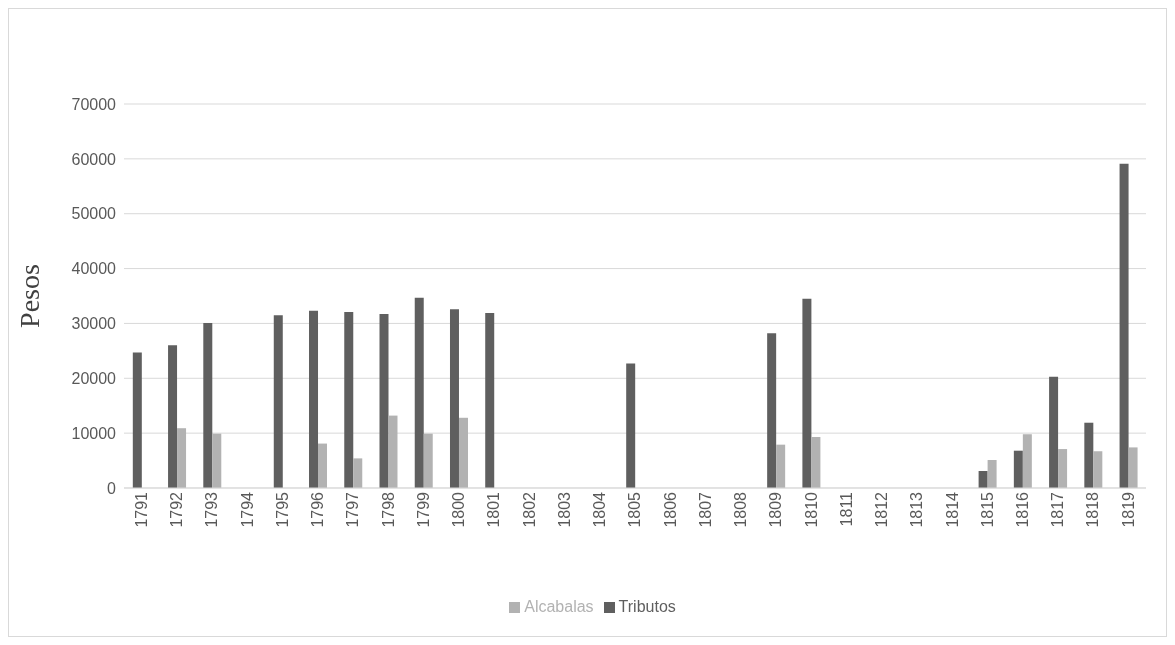  What do you see at coordinates (112, 488) in the screenshot?
I see `y-tick-label: 0` at bounding box center [112, 488].